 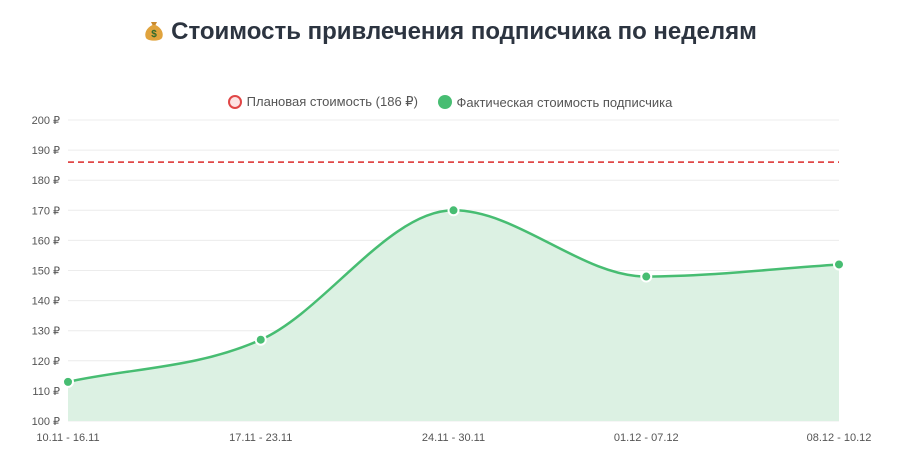 What do you see at coordinates (646, 438) in the screenshot?
I see `x-tick-label: 01.12 - 07.12` at bounding box center [646, 438].